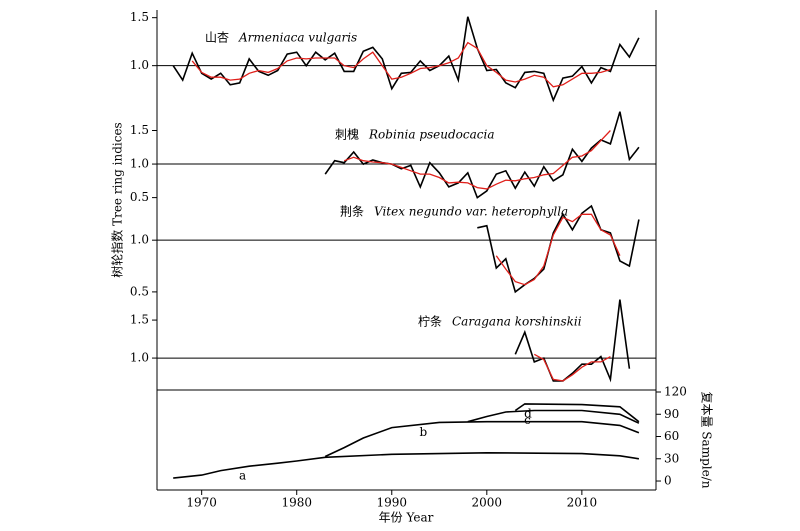 The image size is (800, 531). Describe the element at coordinates (352, 212) in the screenshot. I see `species-name: 荆条` at that location.